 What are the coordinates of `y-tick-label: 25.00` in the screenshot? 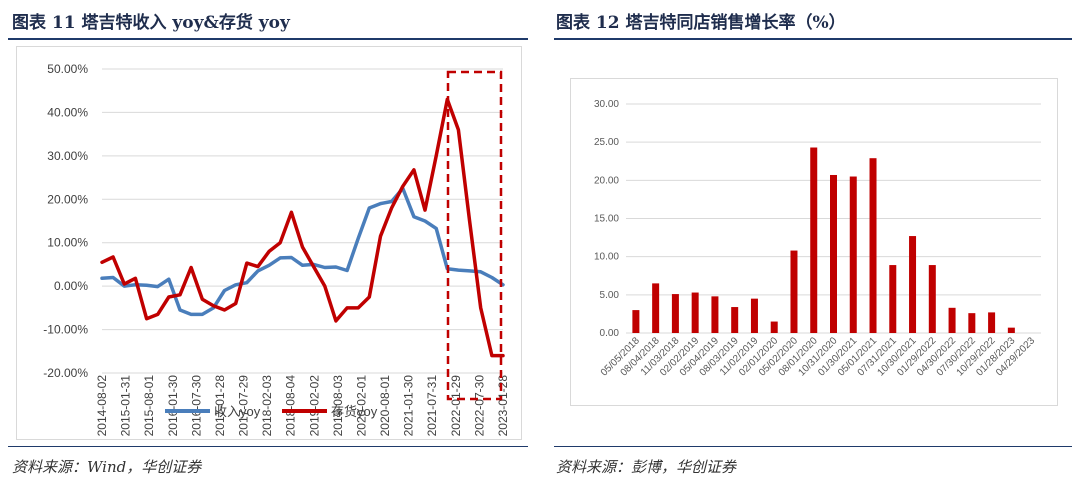 It's located at (606, 142).